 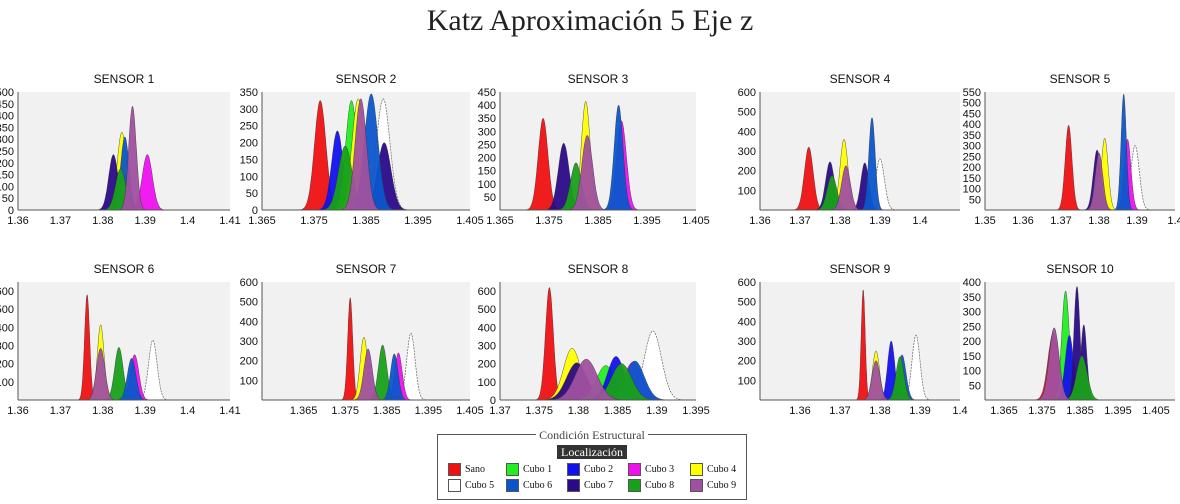 What do you see at coordinates (529, 486) in the screenshot?
I see `legend-item-cubo-6: Cubo 6` at bounding box center [529, 486].